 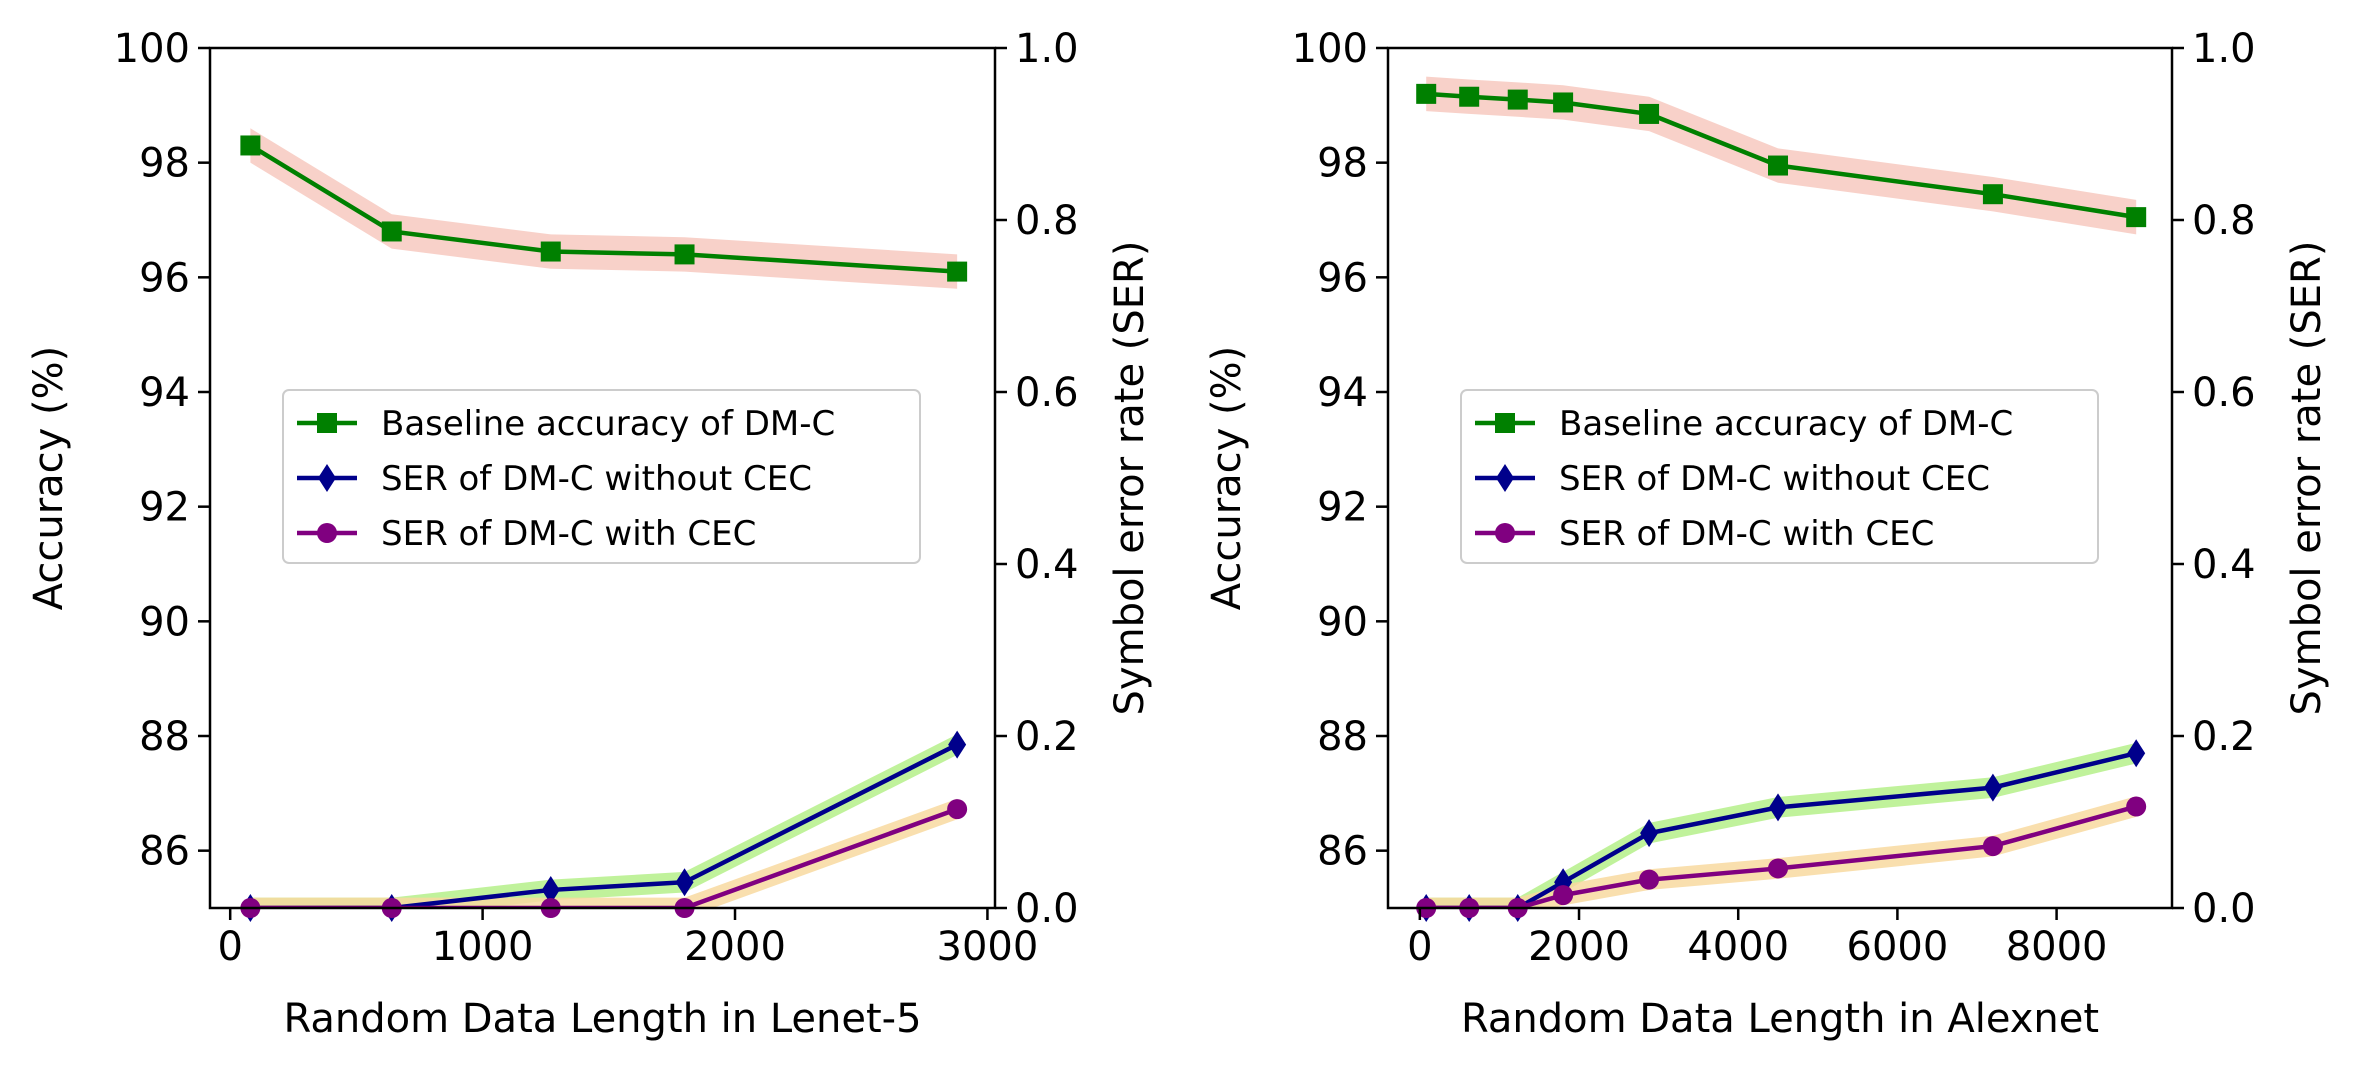 I want to click on x-tick-label: 8000, so click(x=2057, y=947).